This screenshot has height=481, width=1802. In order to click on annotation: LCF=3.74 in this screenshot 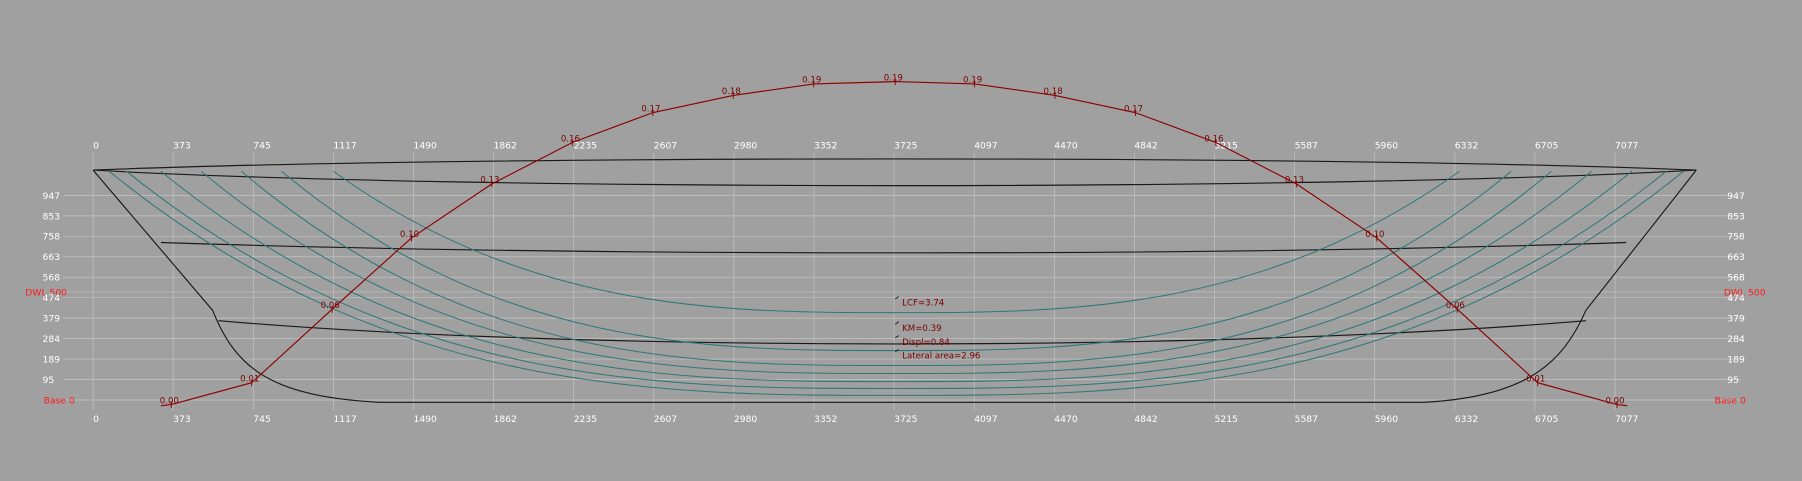, I will do `click(923, 304)`.